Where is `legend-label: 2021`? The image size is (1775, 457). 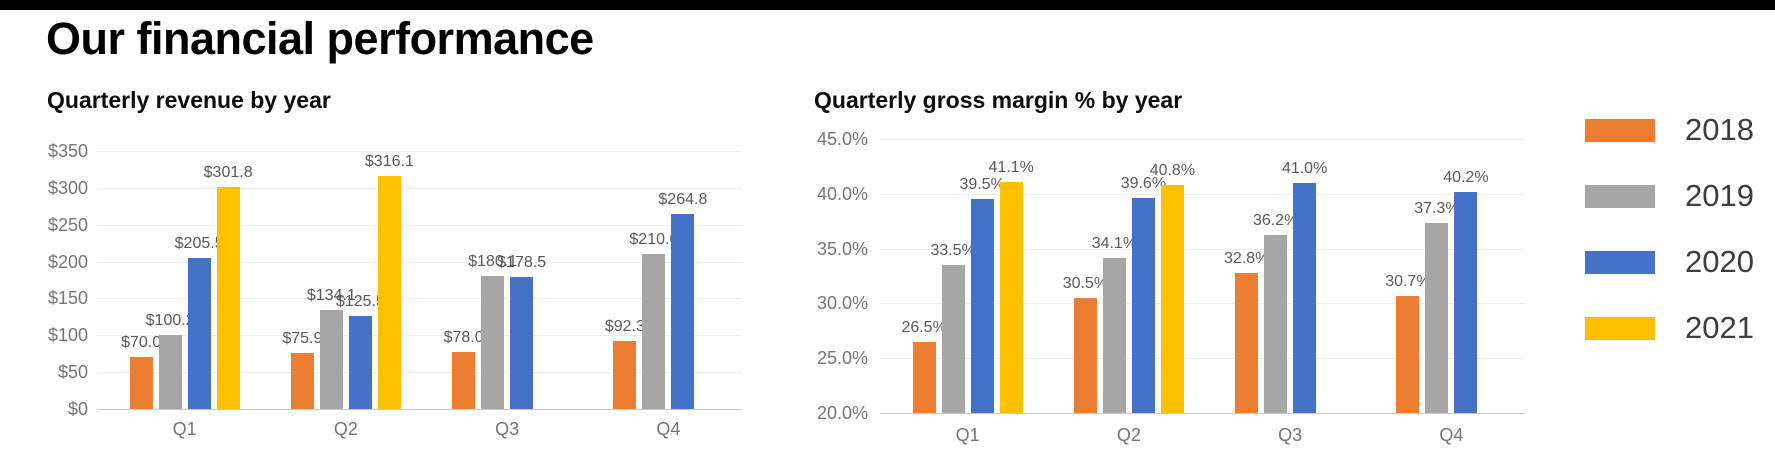
legend-label: 2021 is located at coordinates (1719, 327).